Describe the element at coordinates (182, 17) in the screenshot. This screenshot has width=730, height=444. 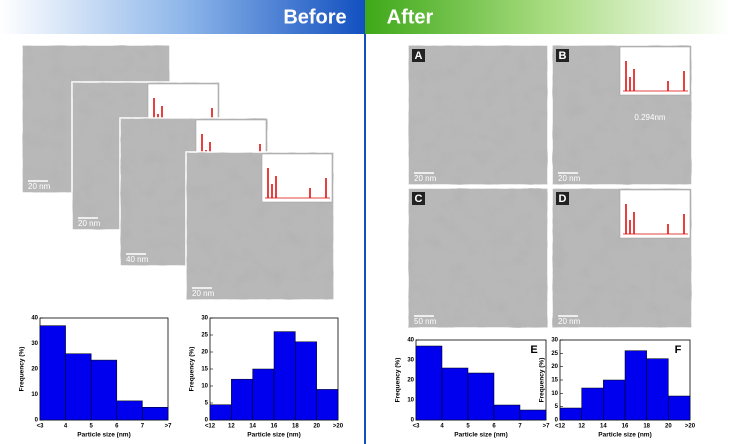
I see `before-banner` at that location.